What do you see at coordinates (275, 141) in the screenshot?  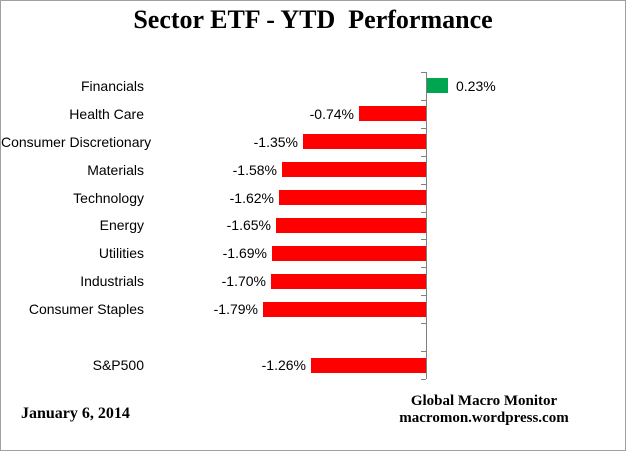 I see `value-label-consumer-discretionary: -1.35%` at bounding box center [275, 141].